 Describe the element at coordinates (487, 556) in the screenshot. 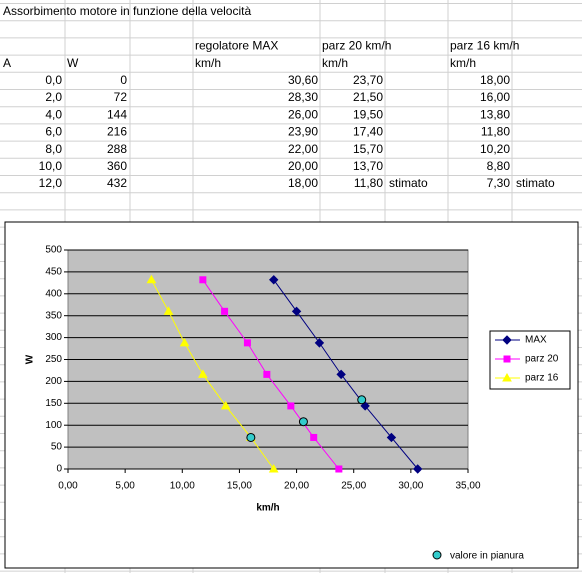

I see `legend-label: valore in pianura` at that location.